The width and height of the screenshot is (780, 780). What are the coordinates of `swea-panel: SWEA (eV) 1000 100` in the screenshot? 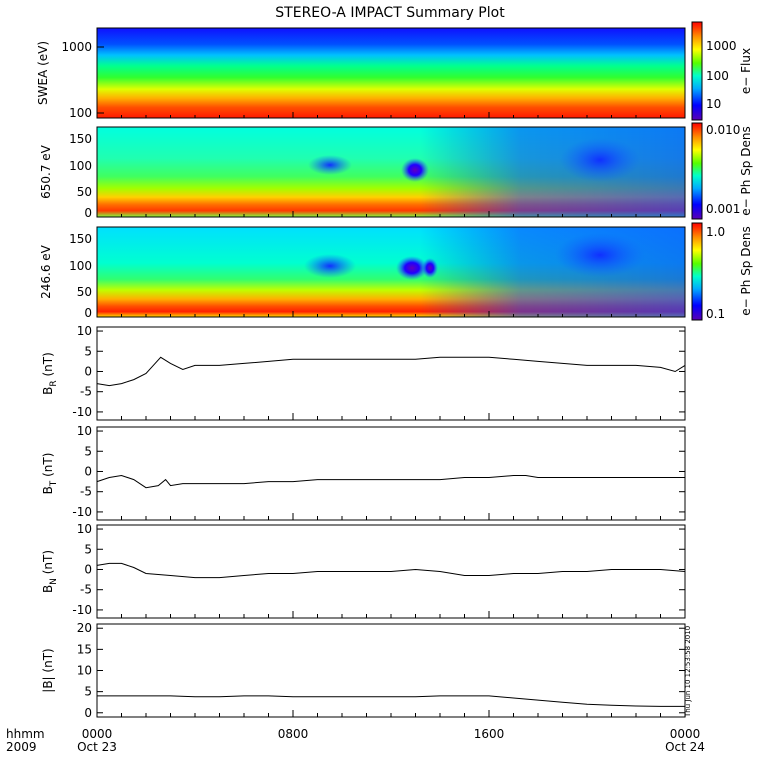 It's located at (361, 73).